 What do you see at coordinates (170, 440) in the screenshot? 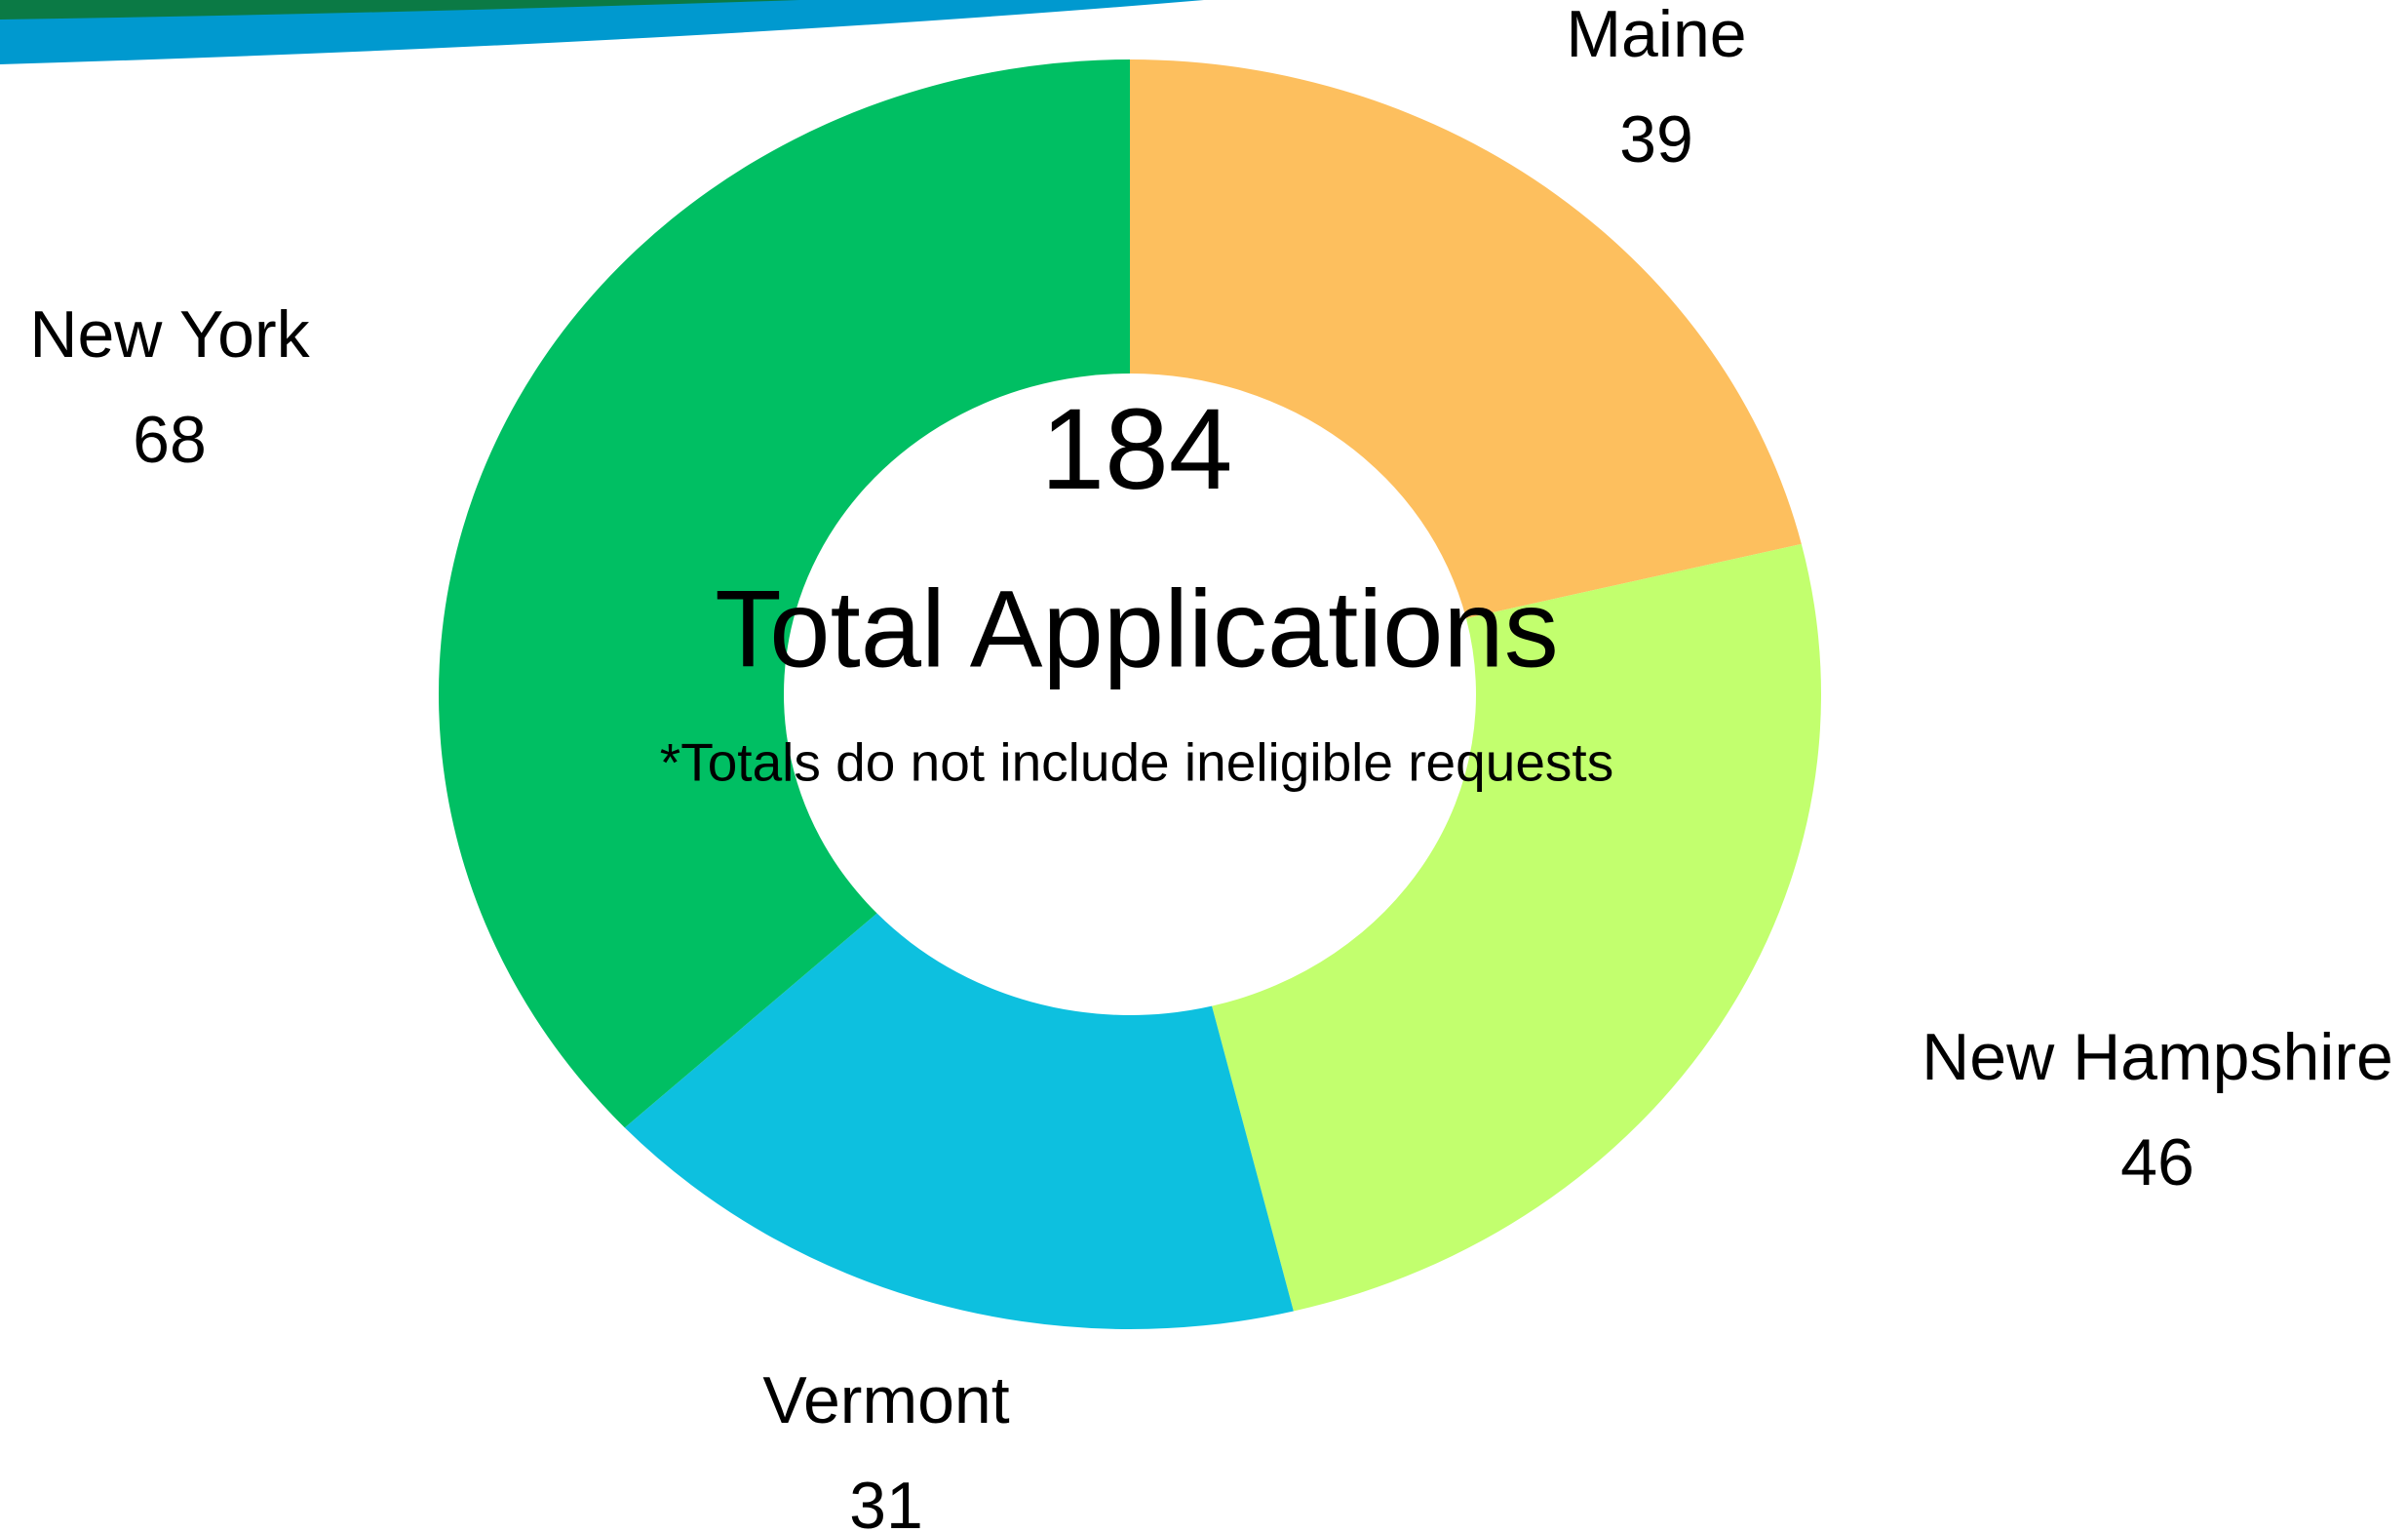
I see `slice-value-label: 68` at bounding box center [170, 440].